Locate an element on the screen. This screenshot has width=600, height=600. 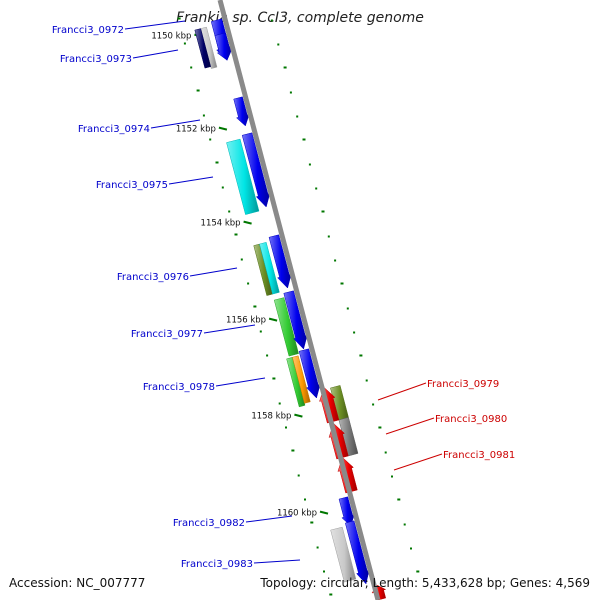
scale-tick-label: 1158 kbp is located at coordinates (271, 417).